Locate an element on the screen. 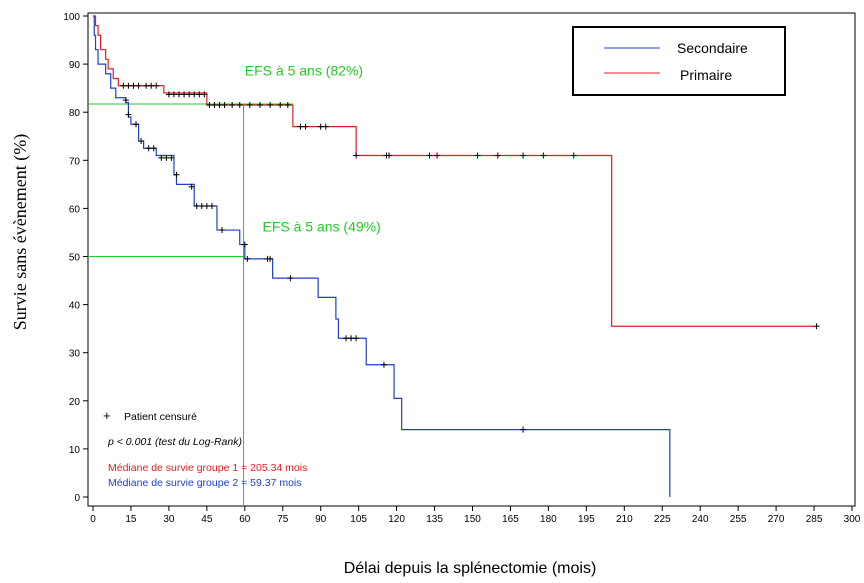 Image resolution: width=864 pixels, height=583 pixels. x-tick-label-60: 60 is located at coordinates (245, 519).